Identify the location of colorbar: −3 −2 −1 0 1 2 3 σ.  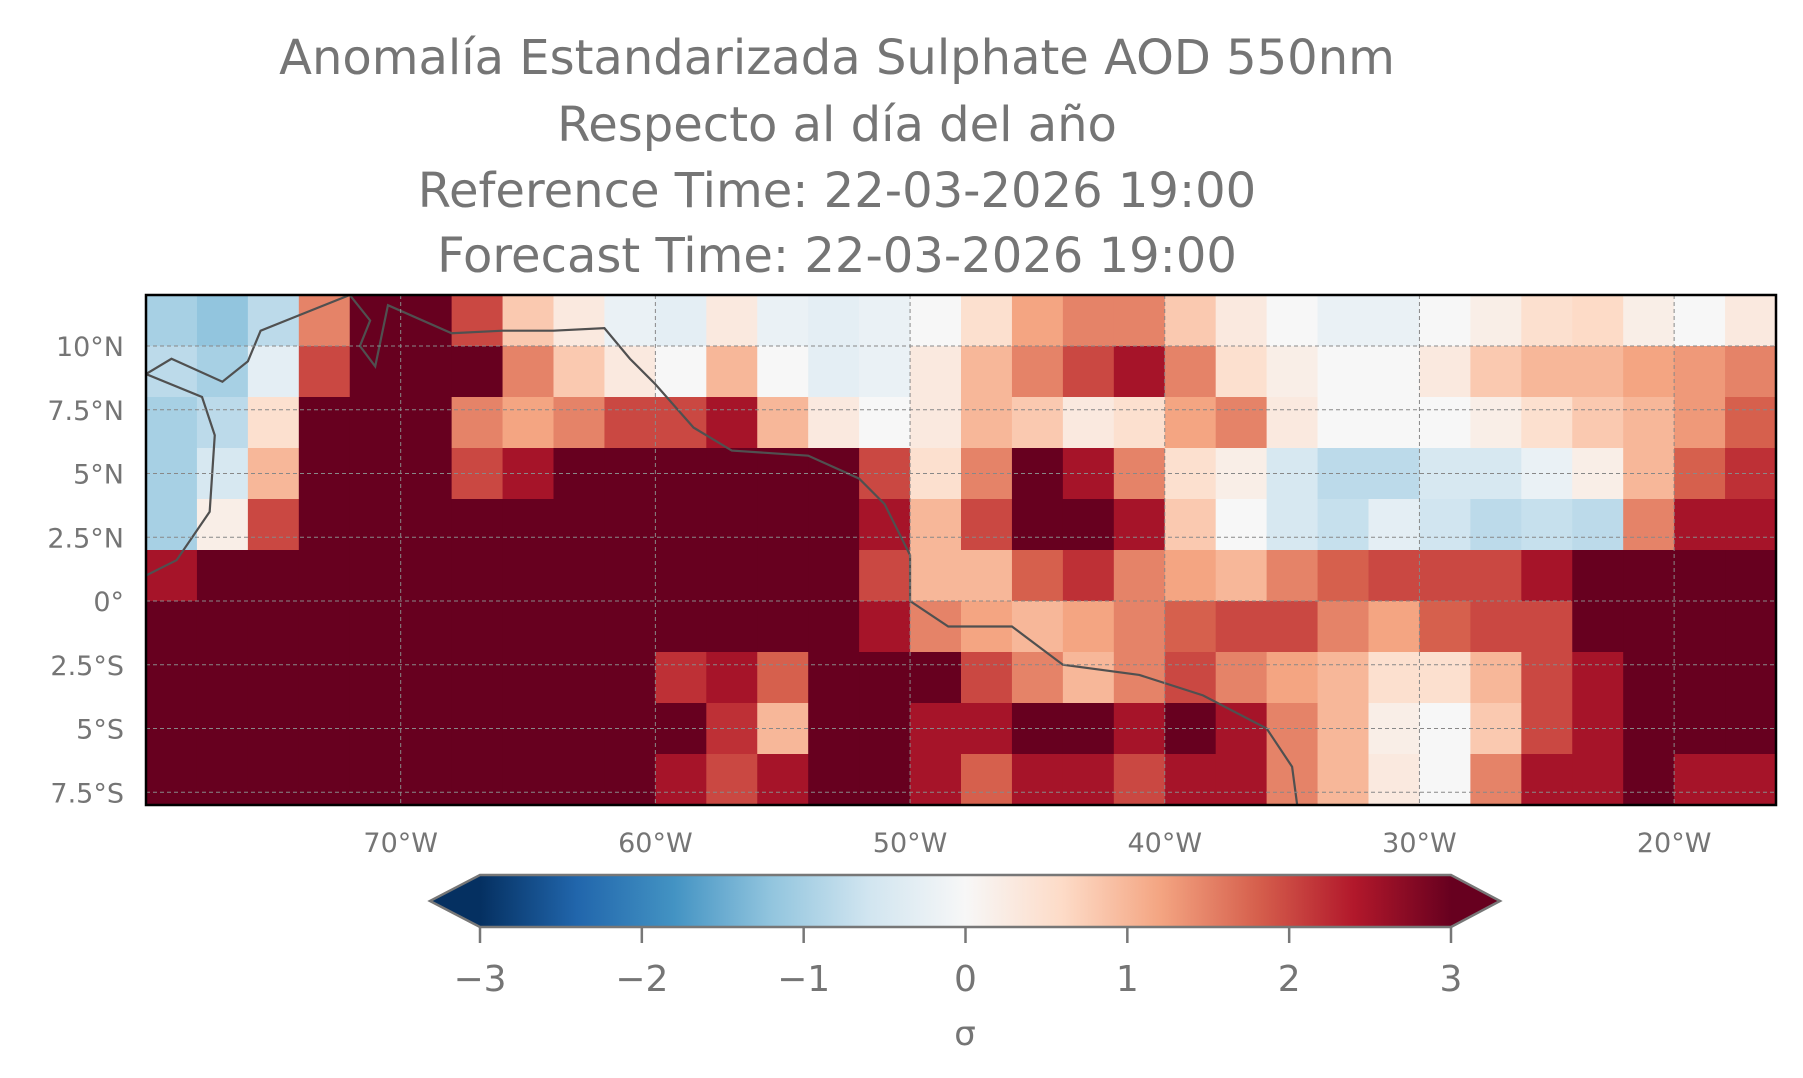
(965, 963).